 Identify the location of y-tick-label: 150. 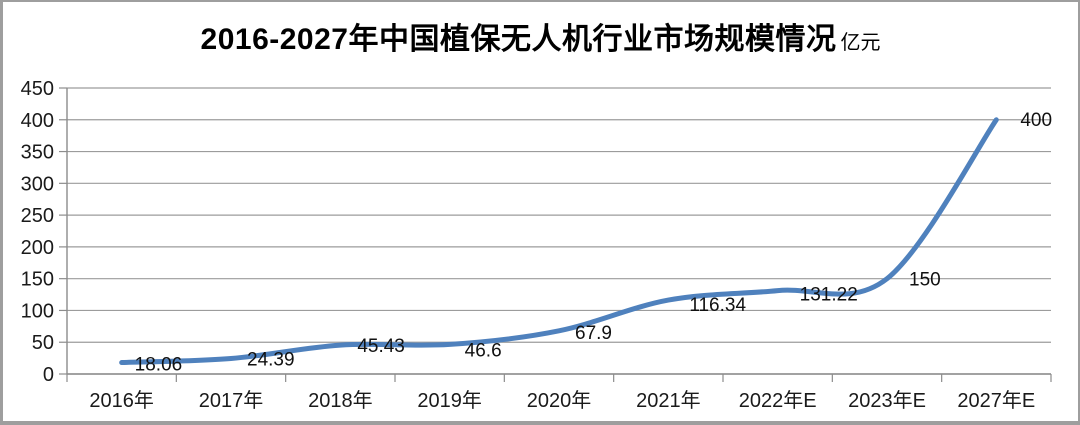
(37, 280).